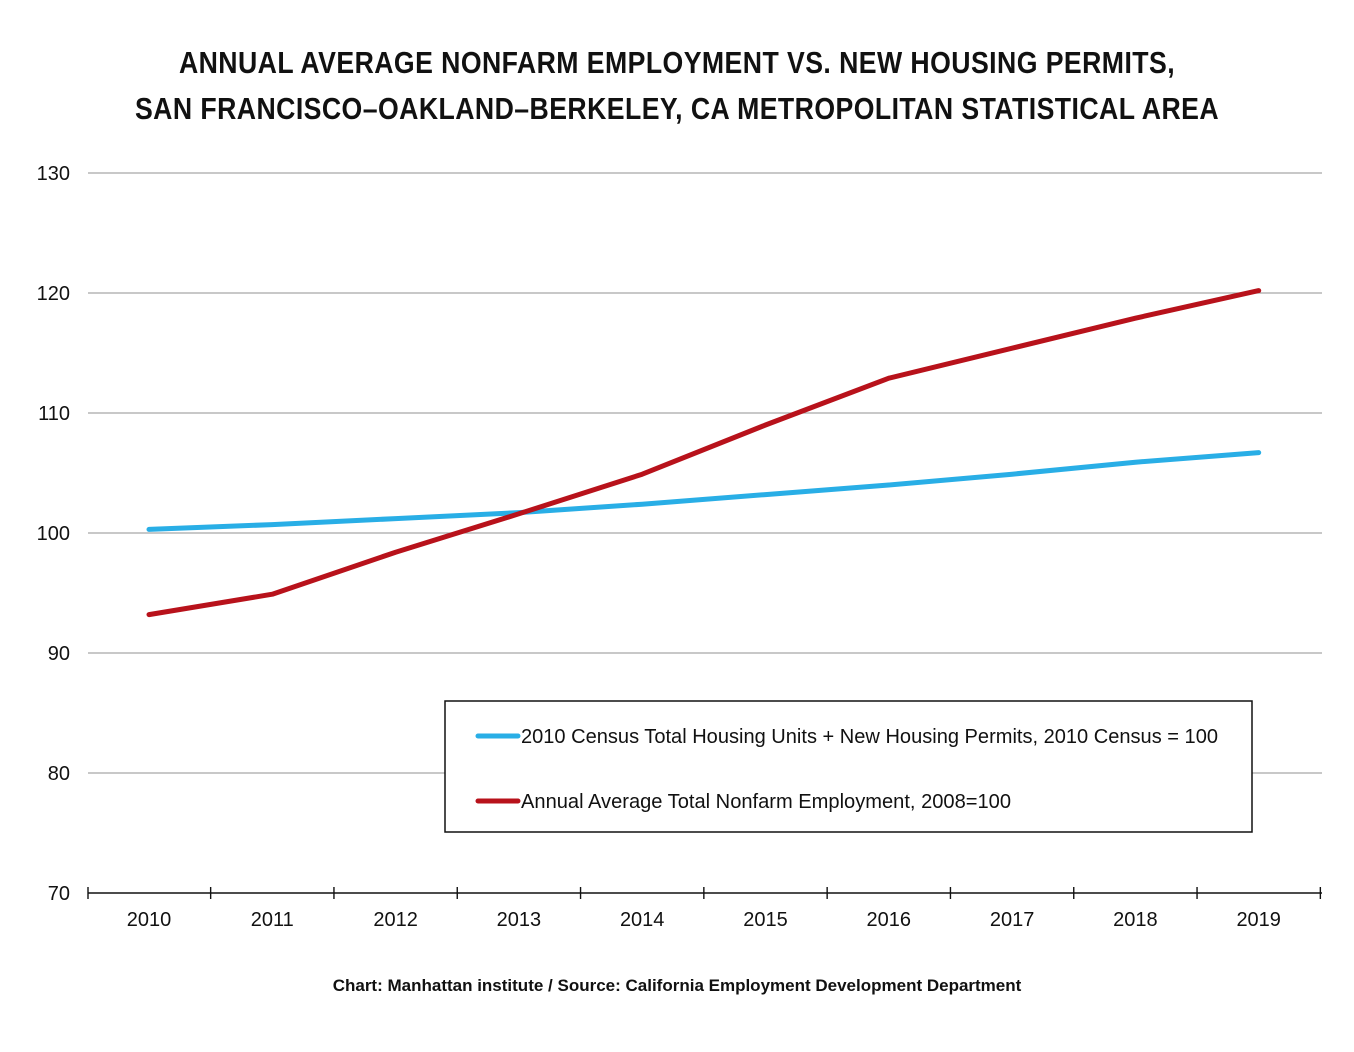  I want to click on series-1-point-2017, so click(1012, 348).